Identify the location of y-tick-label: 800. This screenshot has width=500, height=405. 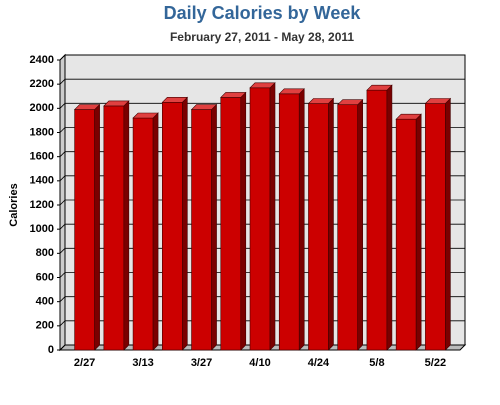
(45, 253).